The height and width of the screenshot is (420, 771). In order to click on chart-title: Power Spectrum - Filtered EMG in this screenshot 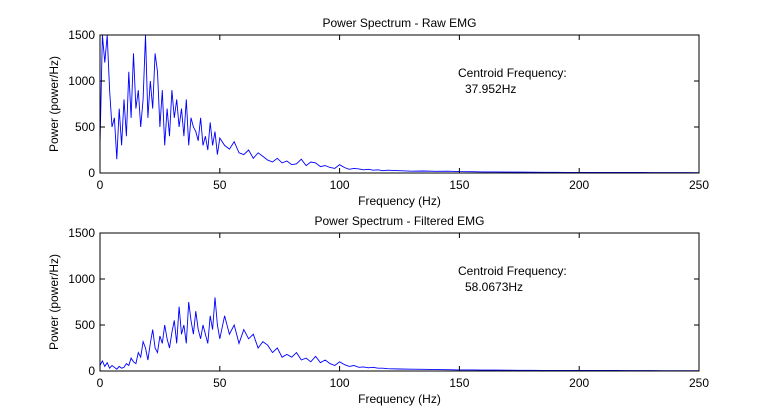, I will do `click(399, 221)`.